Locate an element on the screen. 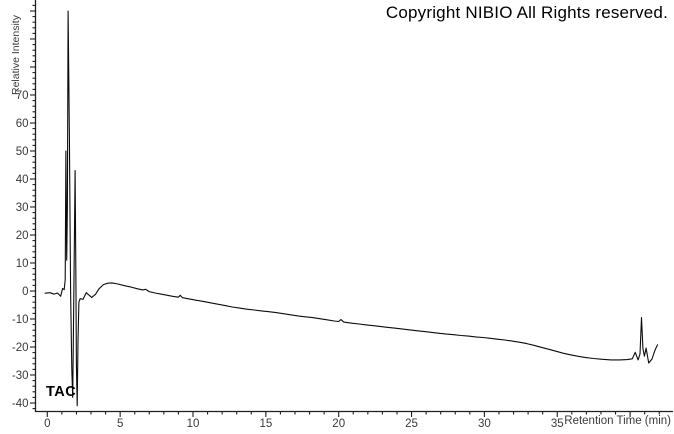 This screenshot has height=434, width=674. y-tick-label: 70 is located at coordinates (22, 96).